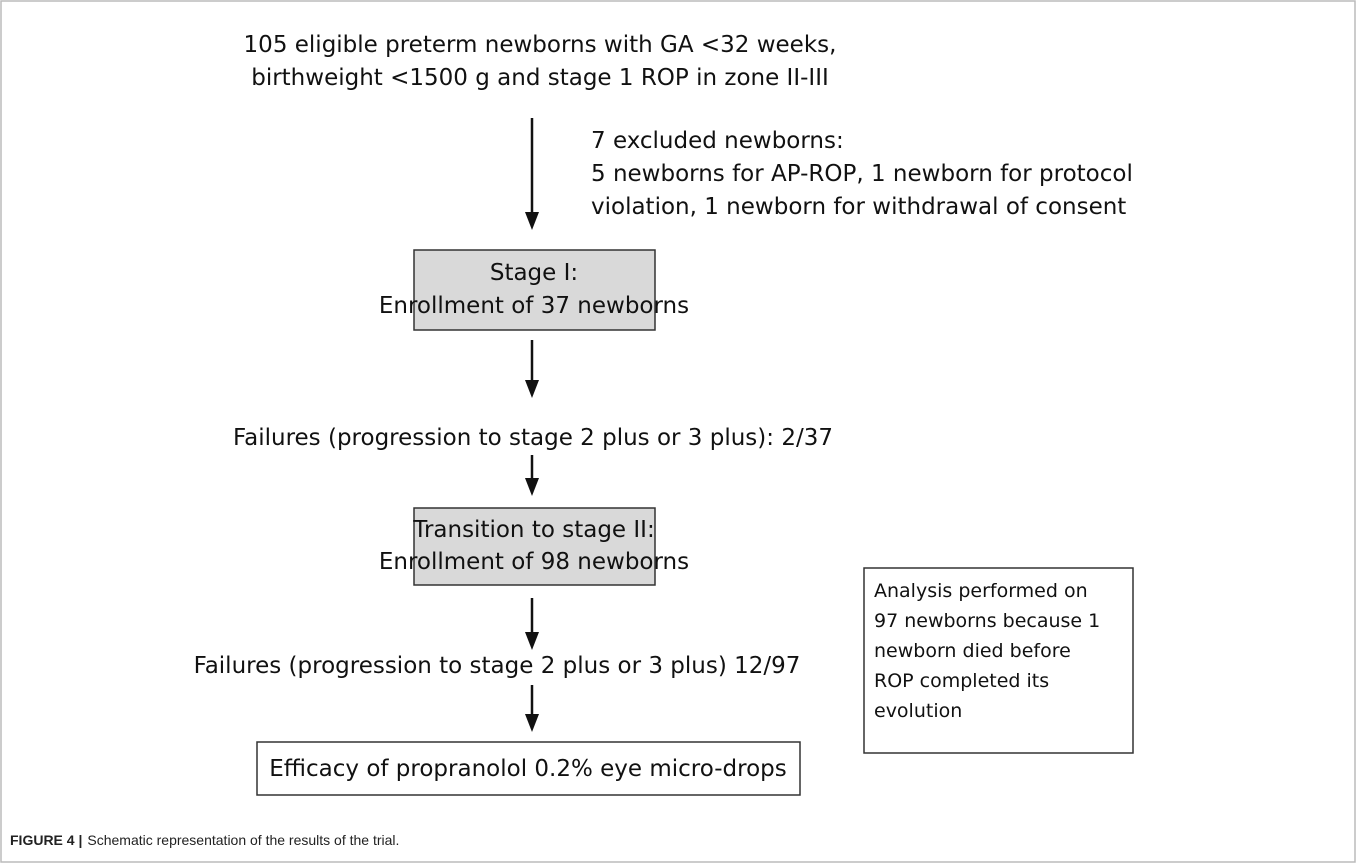 The width and height of the screenshot is (1357, 864). I want to click on caption-label: FIGURE 4 |, so click(46, 840).